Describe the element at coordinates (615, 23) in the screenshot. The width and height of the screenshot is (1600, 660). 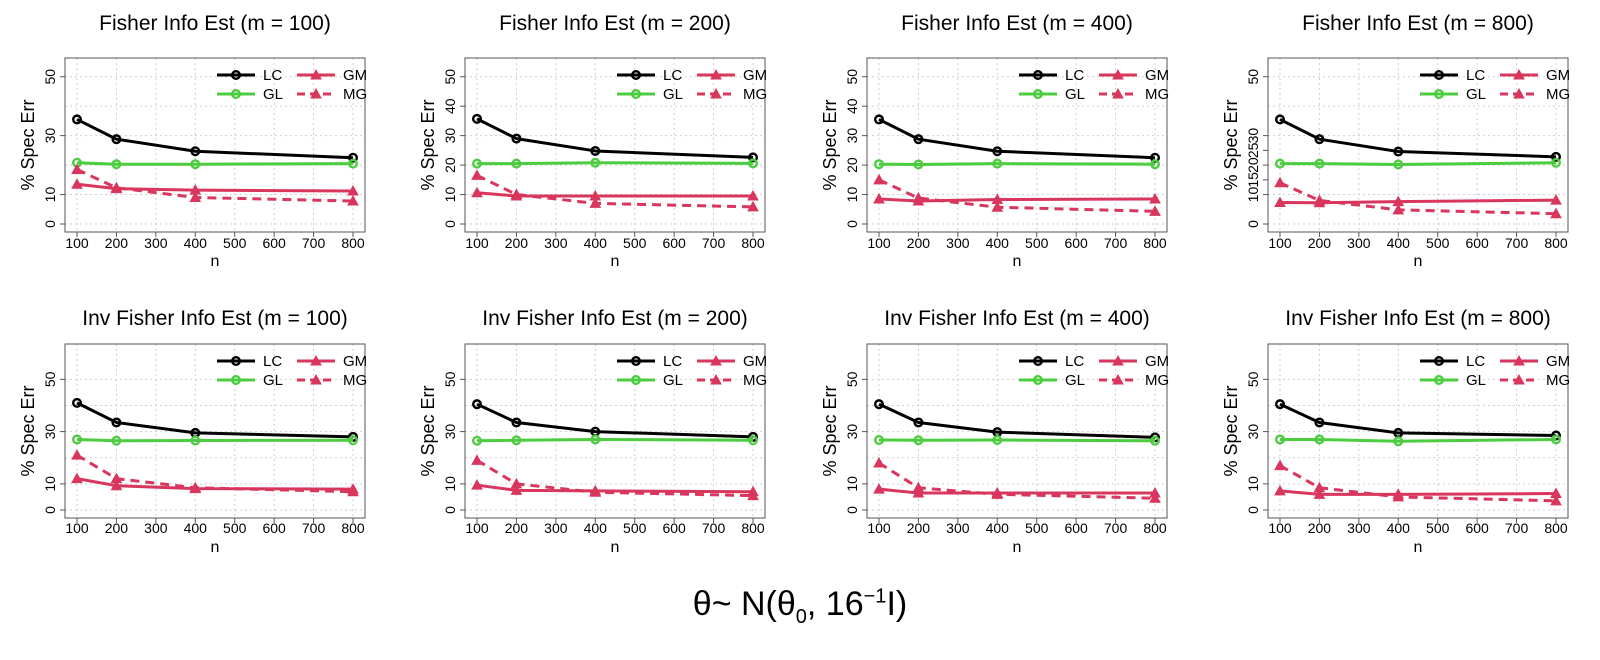
I see `chart-title: Fisher Info Est (m = 200)` at that location.